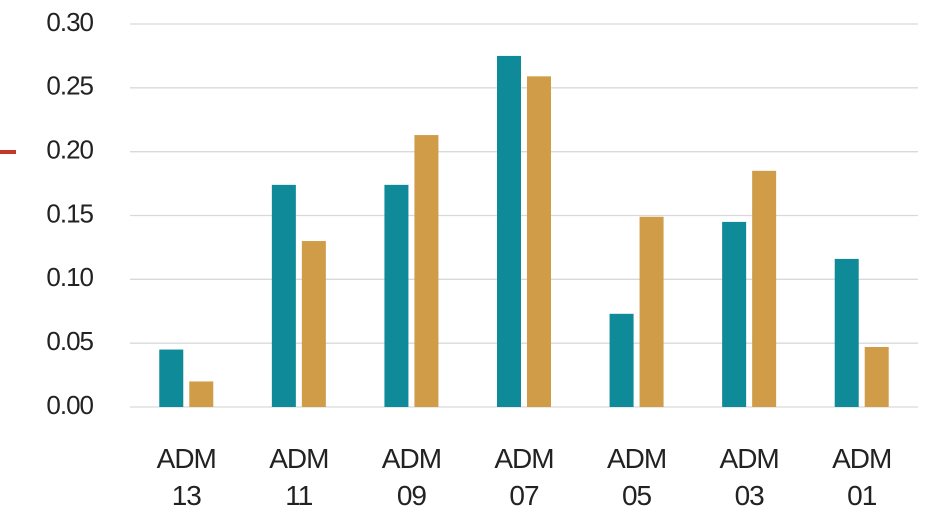 This screenshot has width=925, height=527. What do you see at coordinates (69, 277) in the screenshot?
I see `y-tick-label: 0.10` at bounding box center [69, 277].